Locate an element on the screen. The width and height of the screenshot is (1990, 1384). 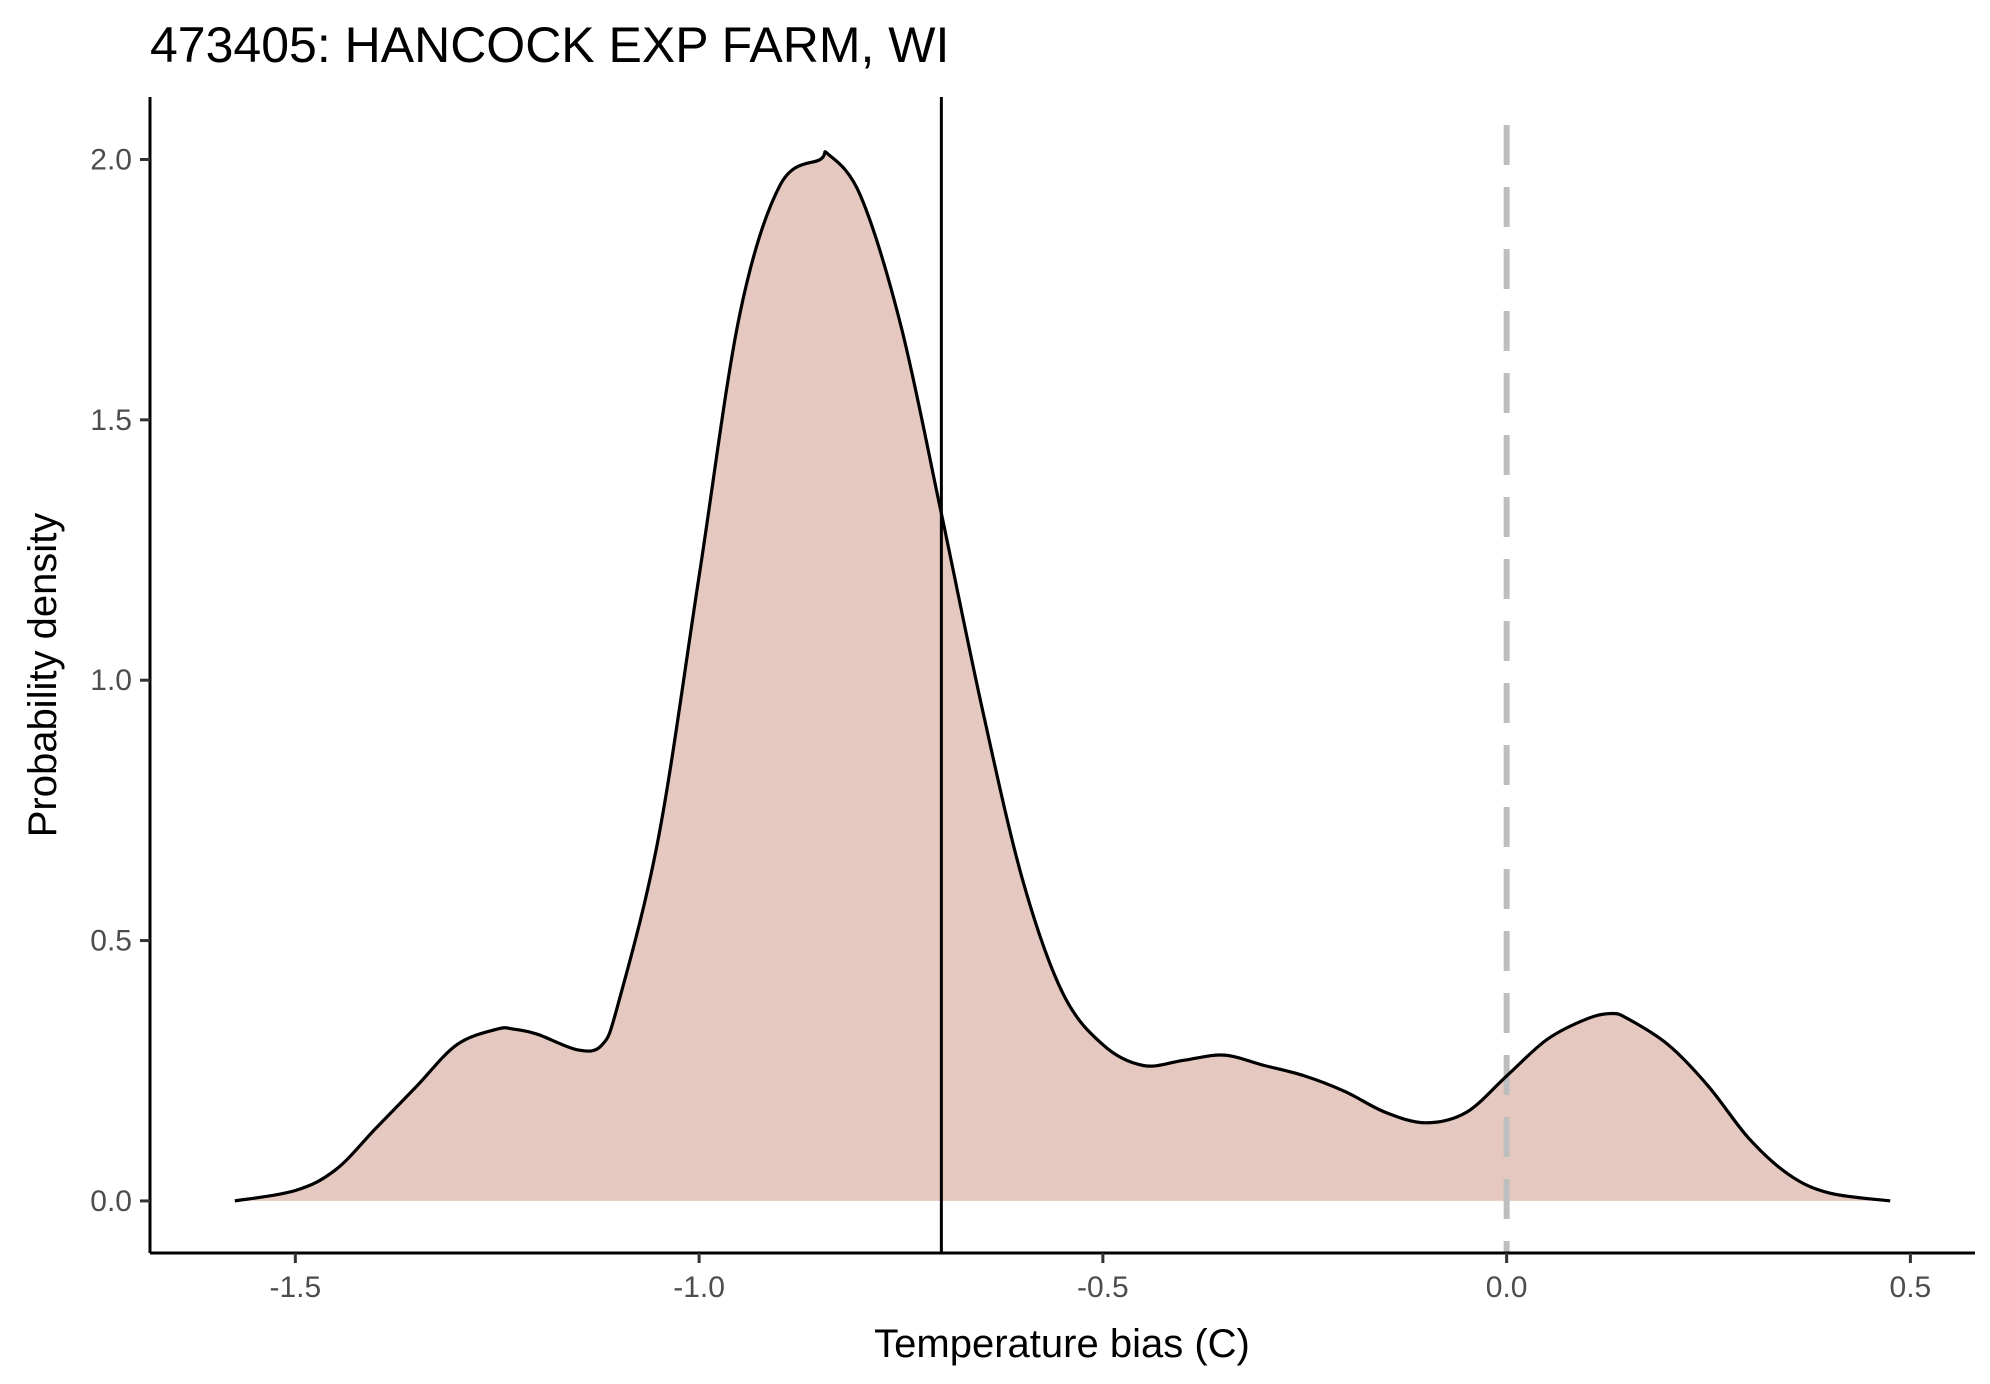
x-axis-ticks: -1.5 -1.0 -0.5 0.0 0.5 is located at coordinates (1101, 1278).